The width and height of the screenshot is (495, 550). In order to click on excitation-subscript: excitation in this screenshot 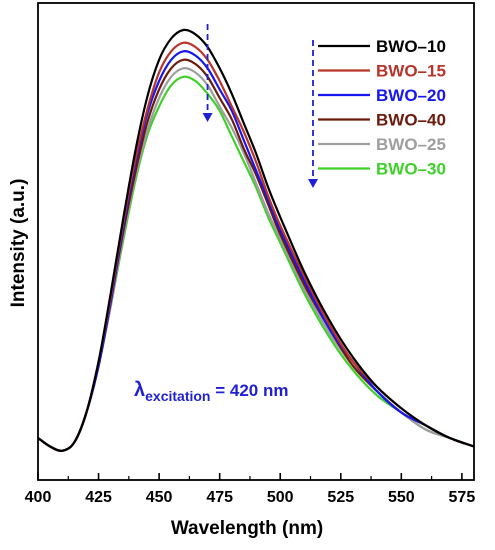, I will do `click(177, 396)`.